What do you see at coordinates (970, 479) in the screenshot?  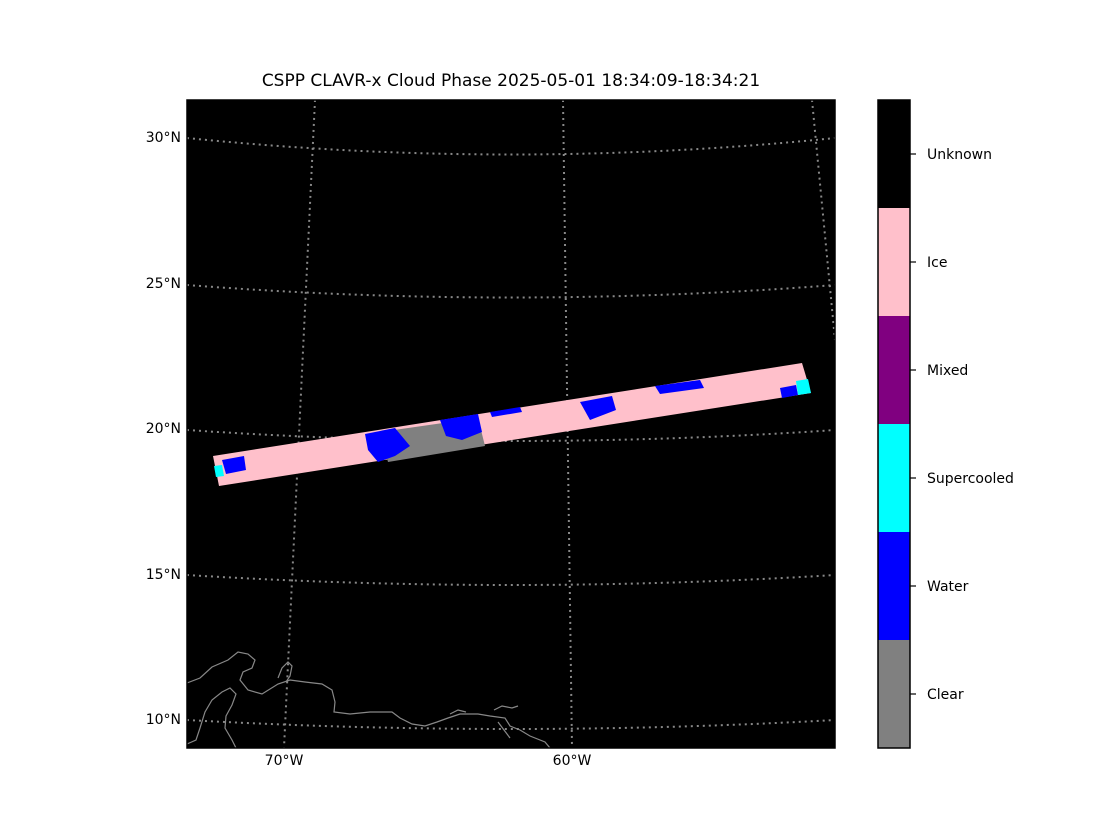 I see `colorbar-label-supercooled: Supercooled` at bounding box center [970, 479].